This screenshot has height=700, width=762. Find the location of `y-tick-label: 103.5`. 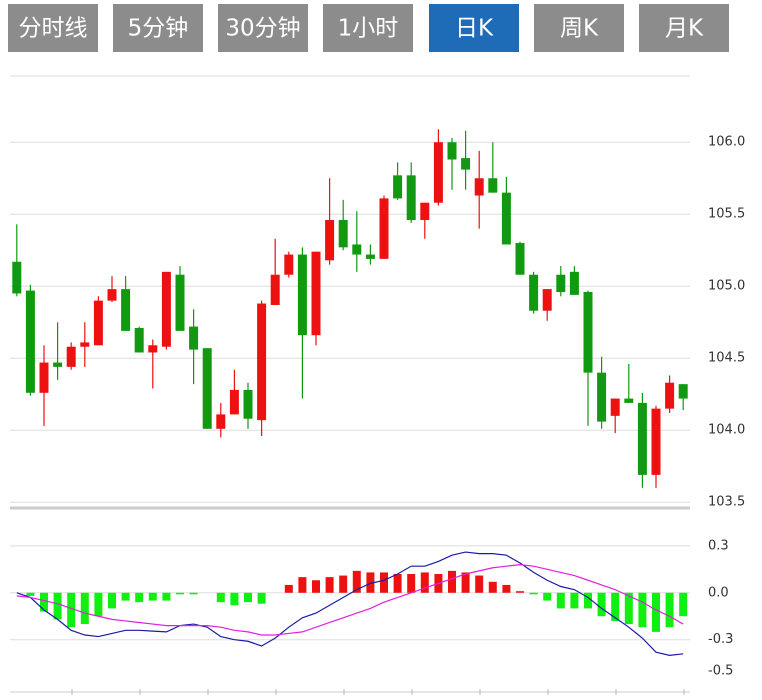

y-tick-label: 103.5 is located at coordinates (726, 502).